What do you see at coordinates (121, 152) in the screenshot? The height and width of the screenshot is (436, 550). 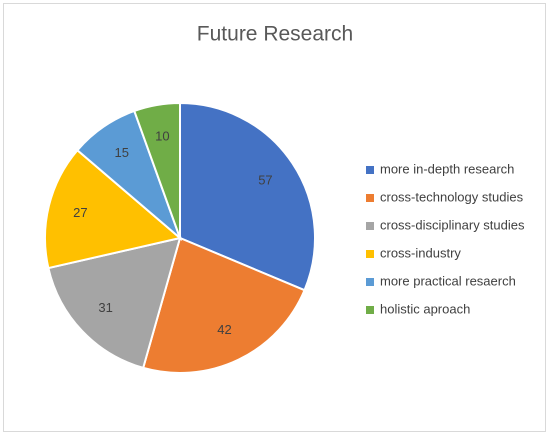 I see `data-label: 15` at bounding box center [121, 152].